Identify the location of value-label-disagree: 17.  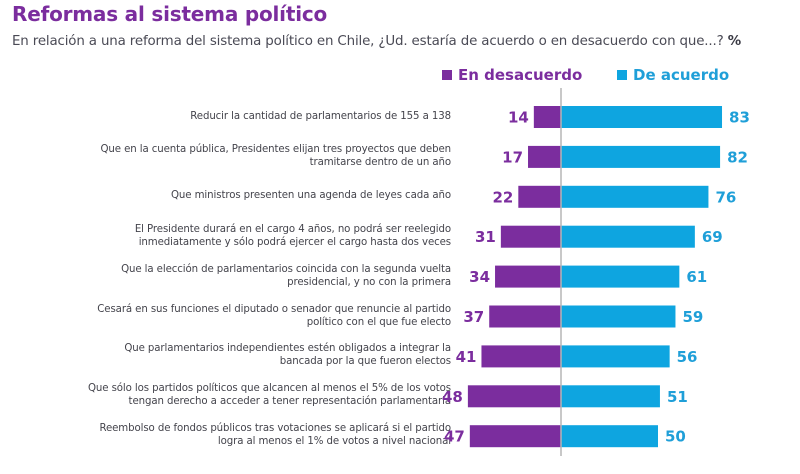
(512, 157).